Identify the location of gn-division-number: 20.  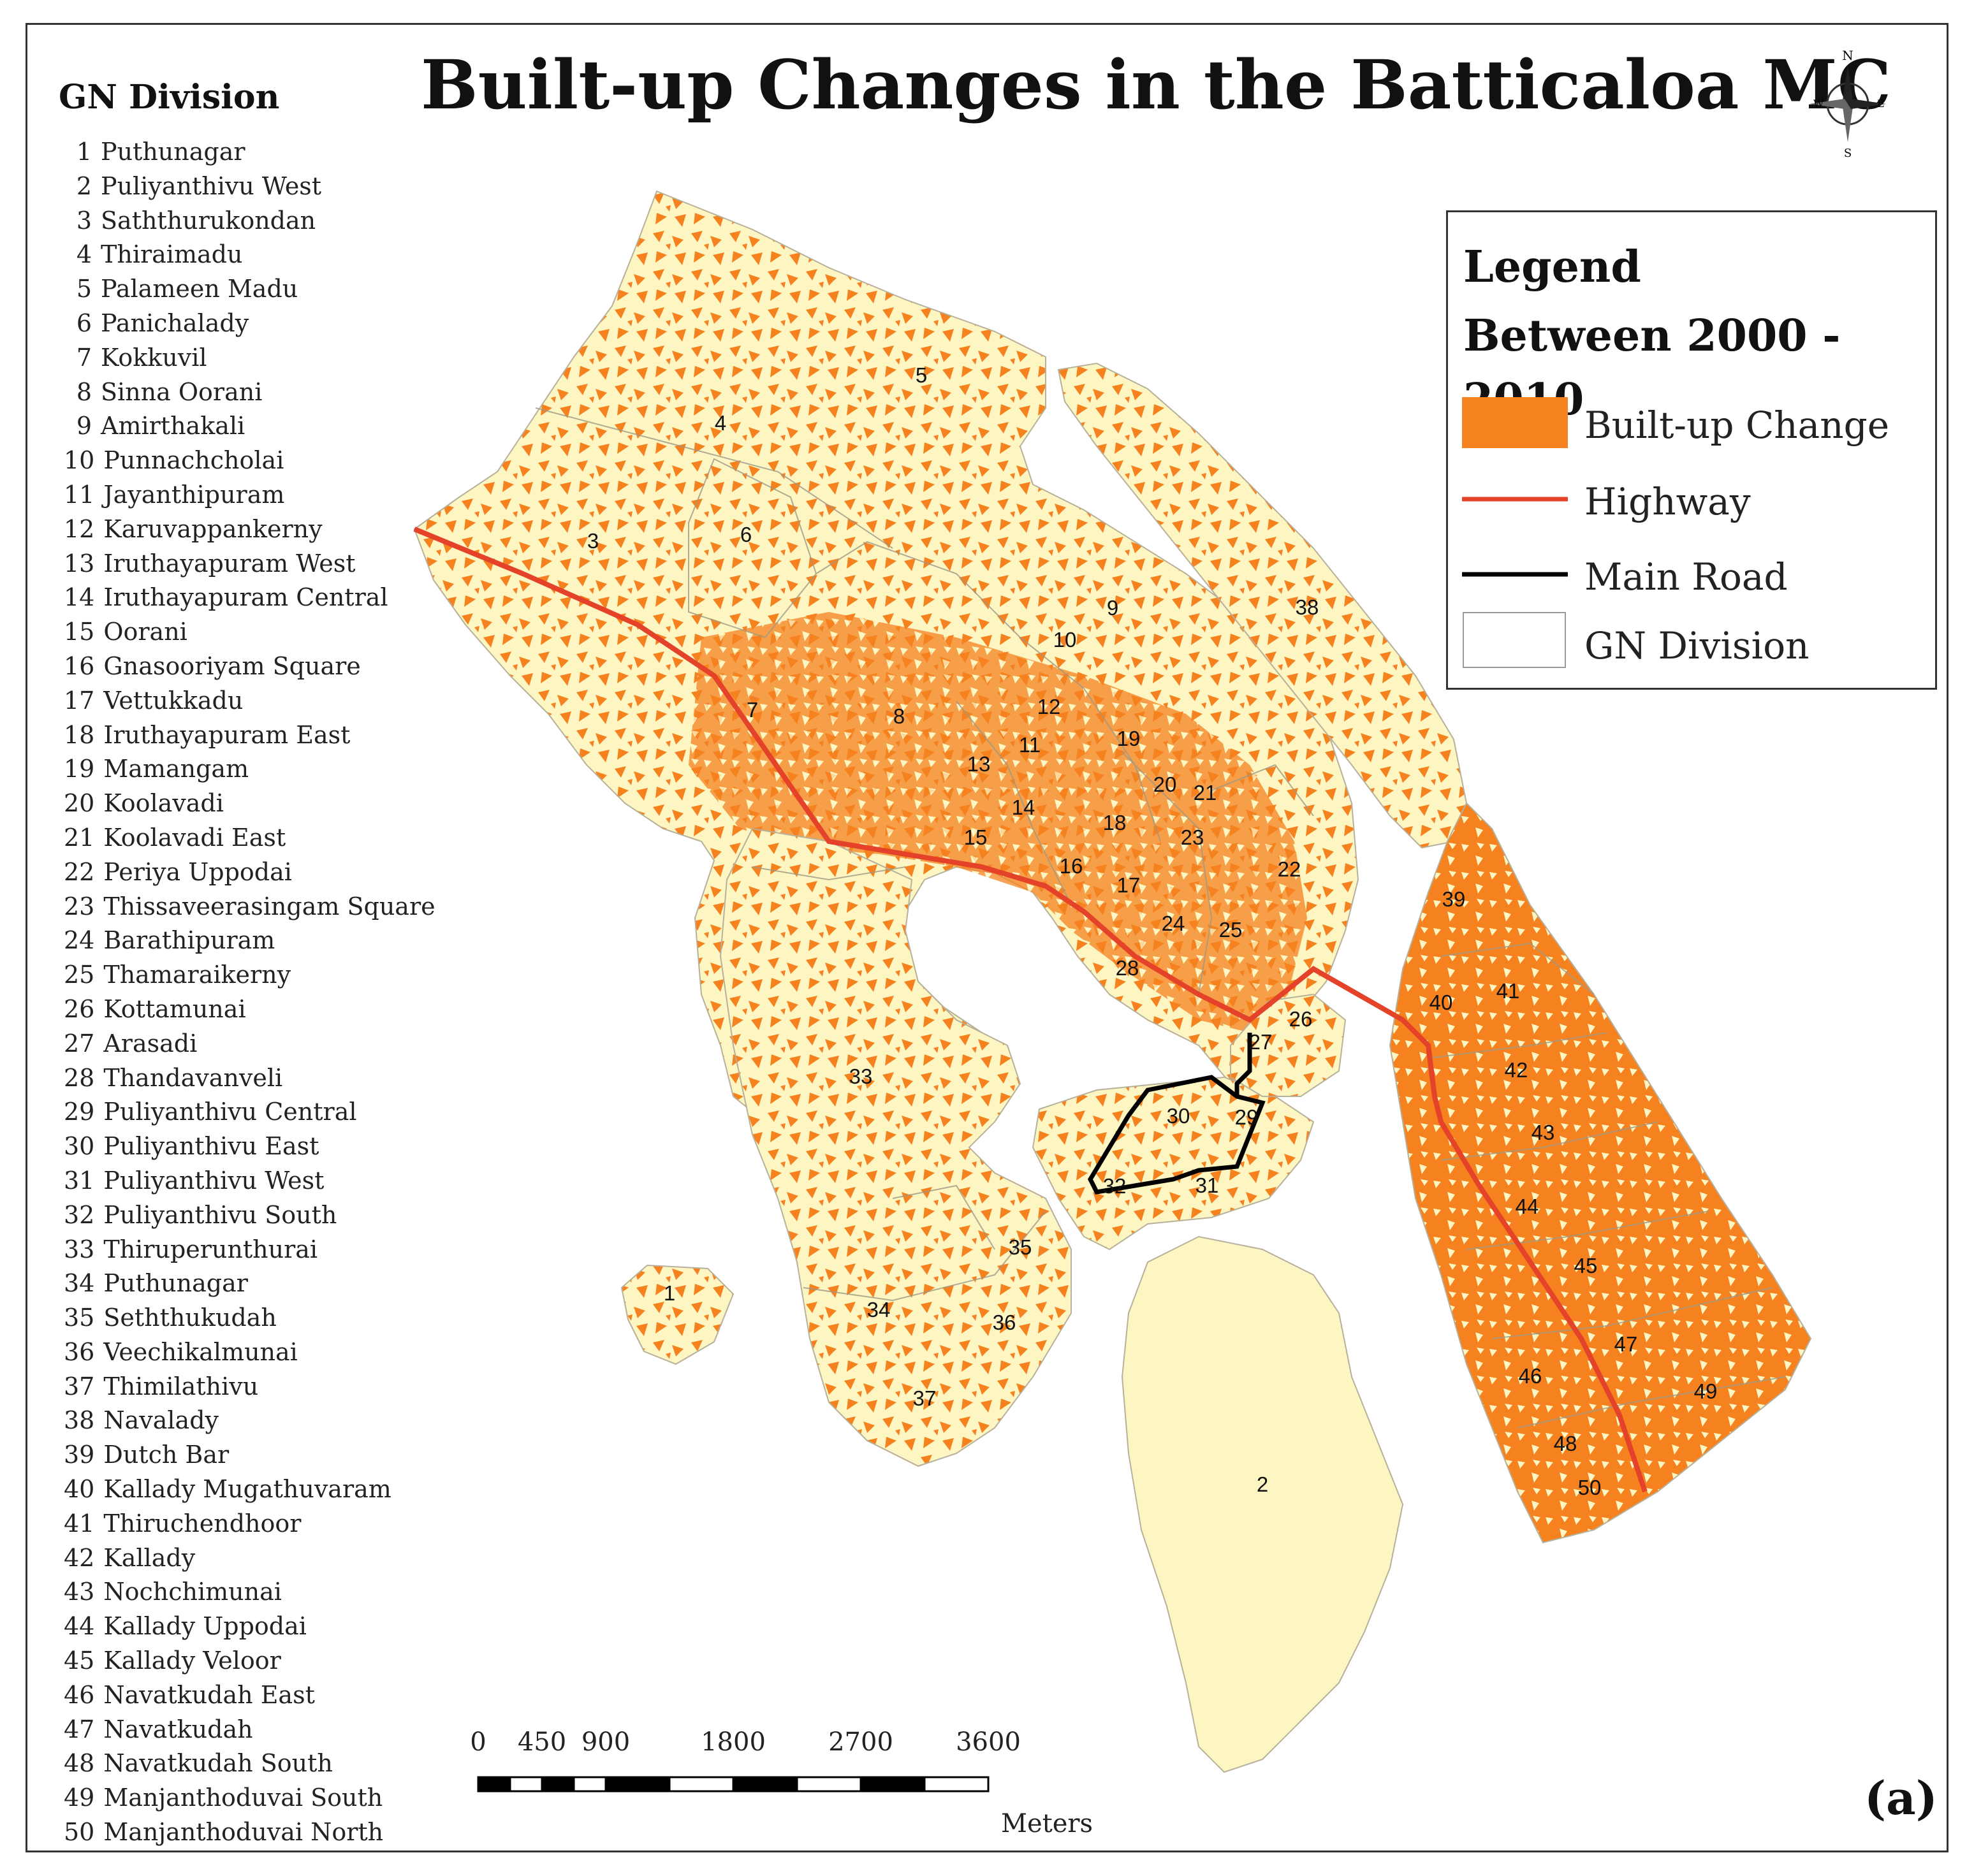
(79, 803).